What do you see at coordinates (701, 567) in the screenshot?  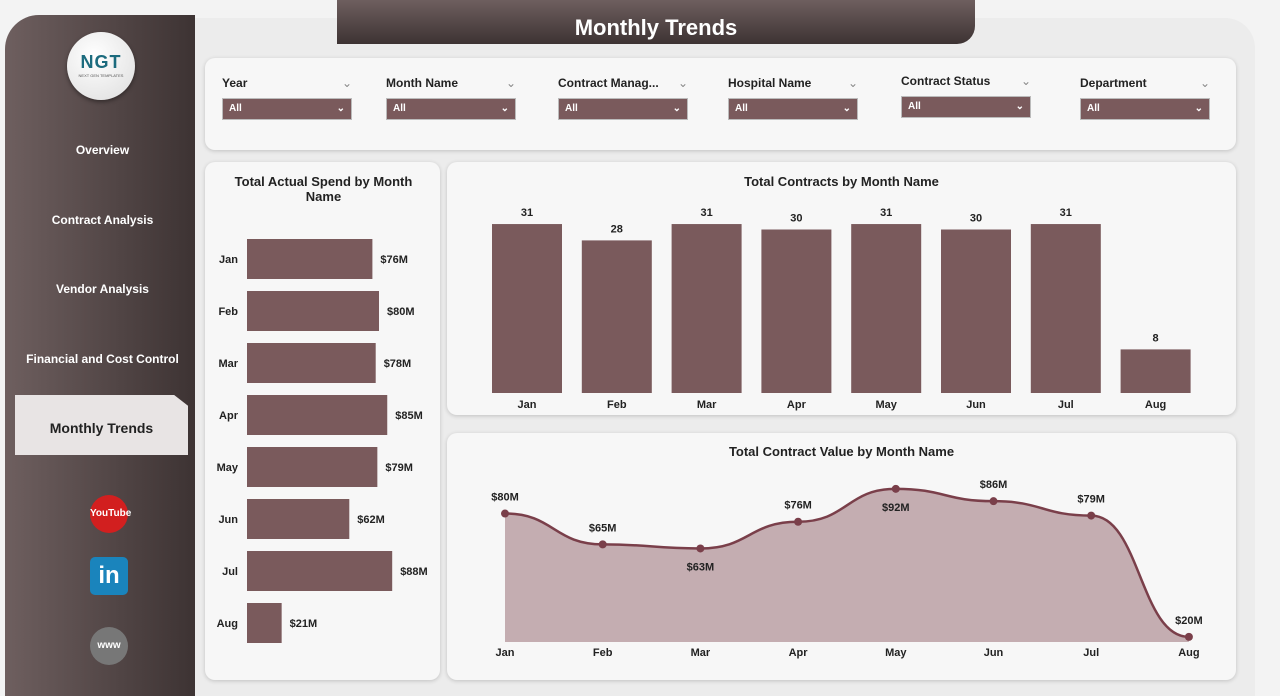 I see `data-label: $63M` at bounding box center [701, 567].